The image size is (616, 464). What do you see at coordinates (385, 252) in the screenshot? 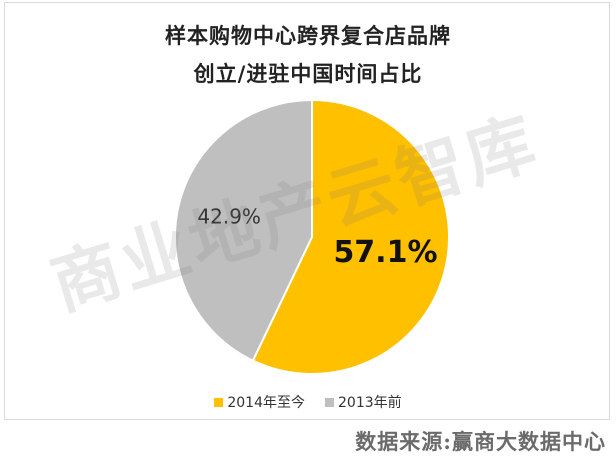
I see `slice-label-2014-onward: 57.1%` at bounding box center [385, 252].